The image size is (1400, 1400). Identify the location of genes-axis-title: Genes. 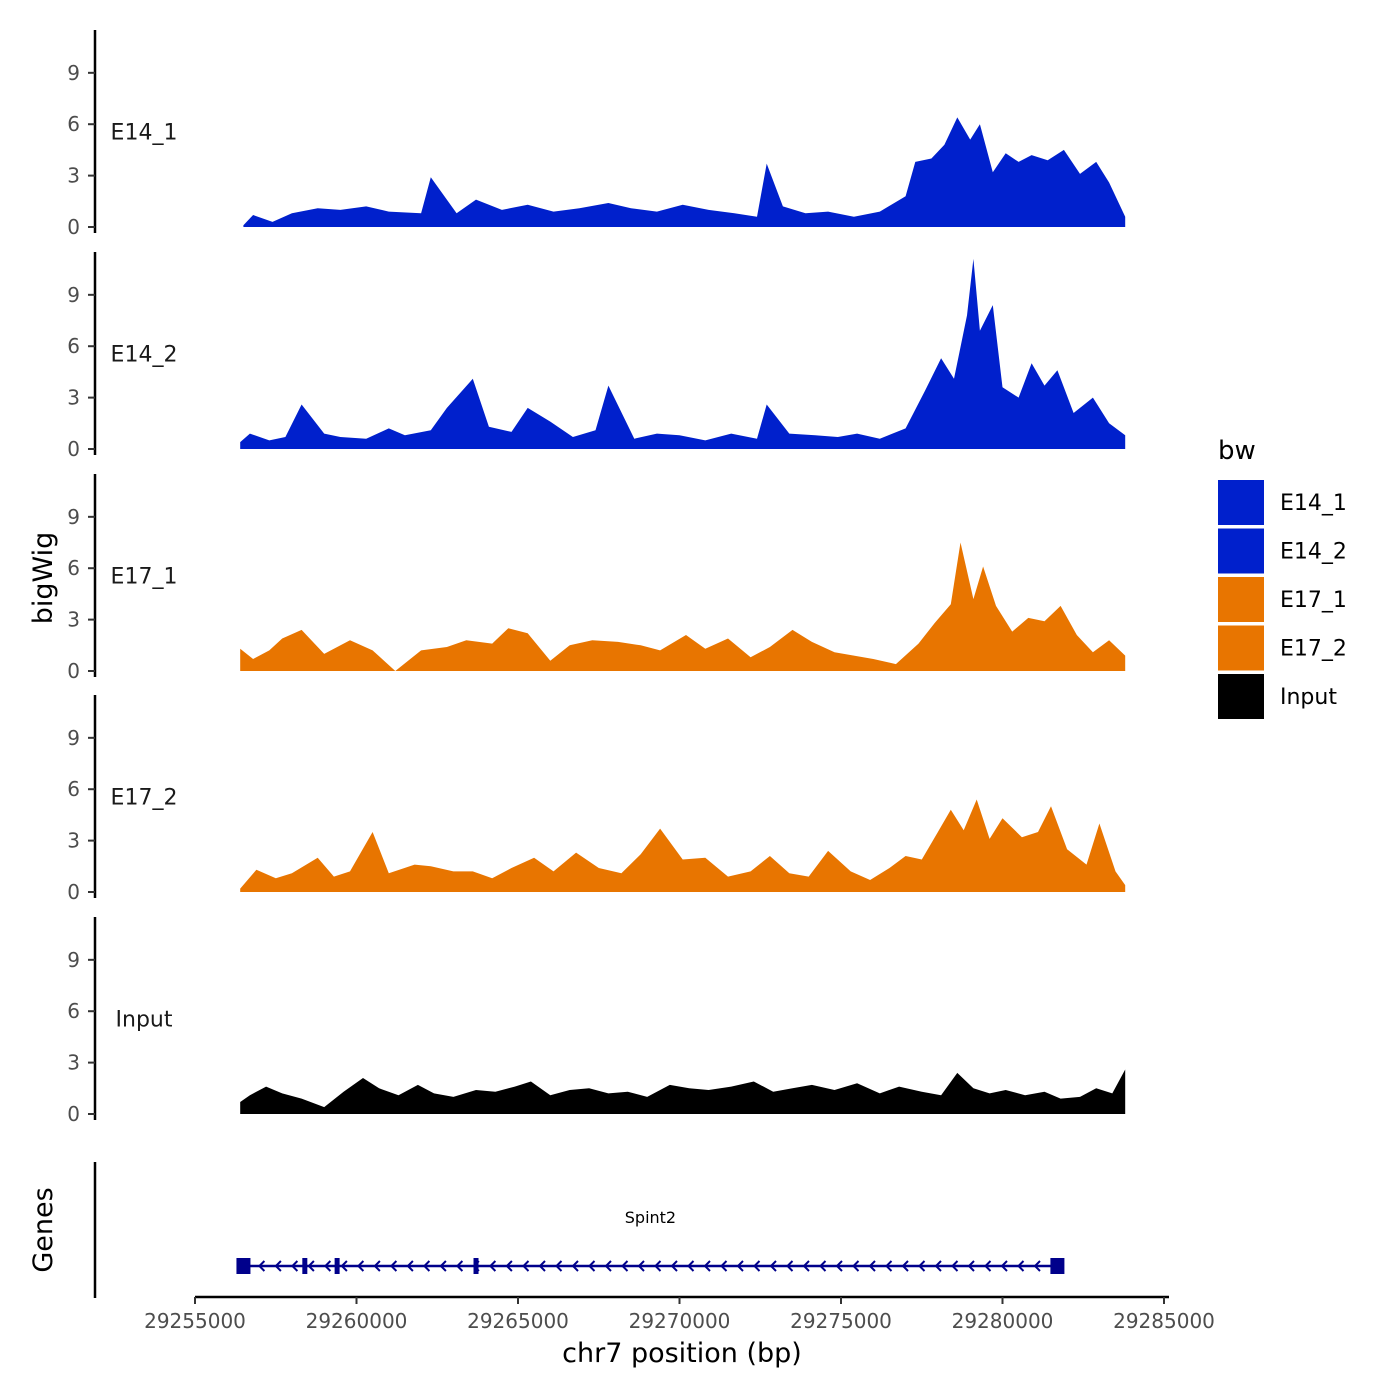
(43, 1229).